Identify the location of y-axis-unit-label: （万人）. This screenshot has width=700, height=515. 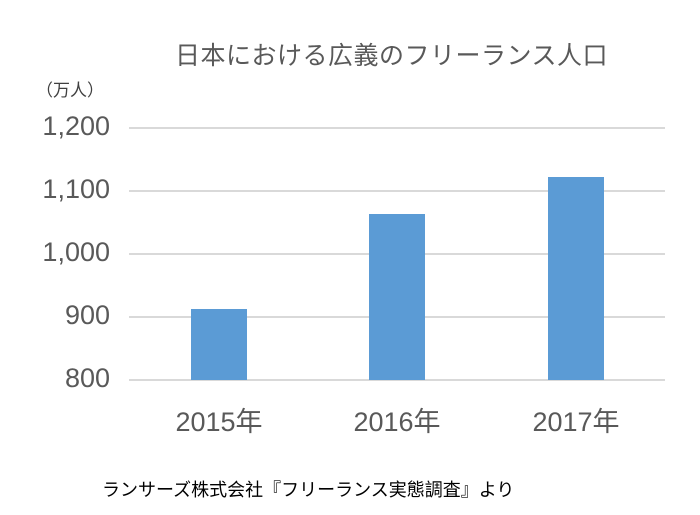
(70, 91).